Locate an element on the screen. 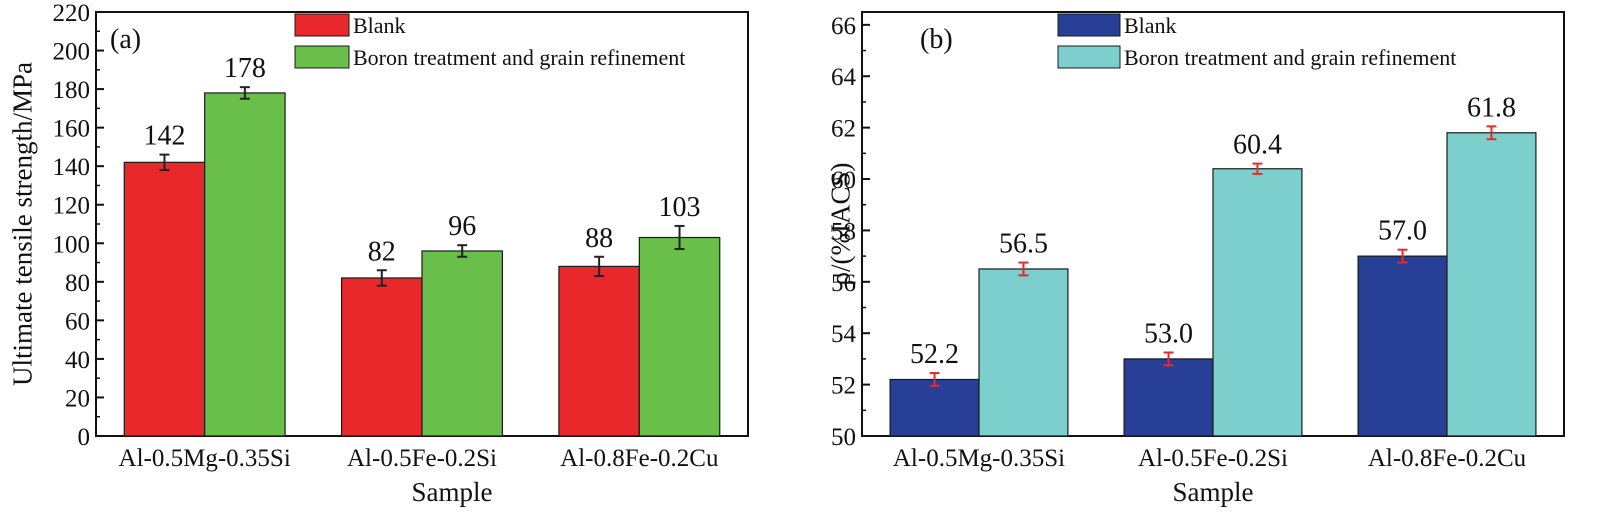  y-tick-label: 62 is located at coordinates (843, 129).